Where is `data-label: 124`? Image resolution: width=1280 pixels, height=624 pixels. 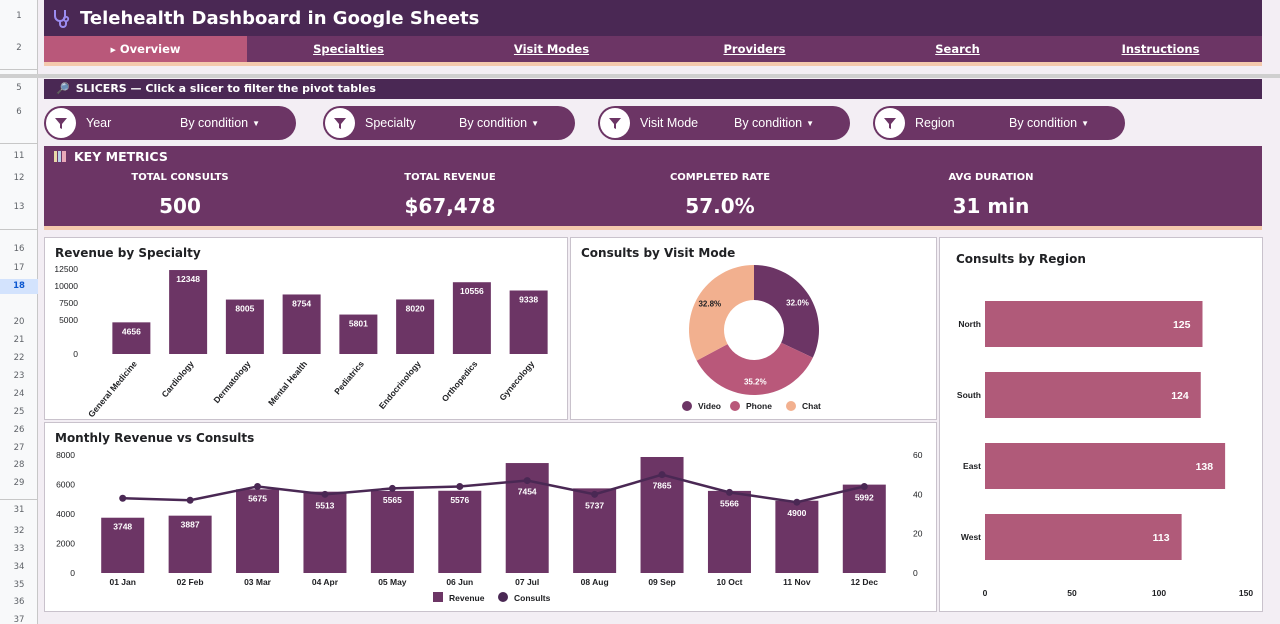 data-label: 124 is located at coordinates (1180, 396).